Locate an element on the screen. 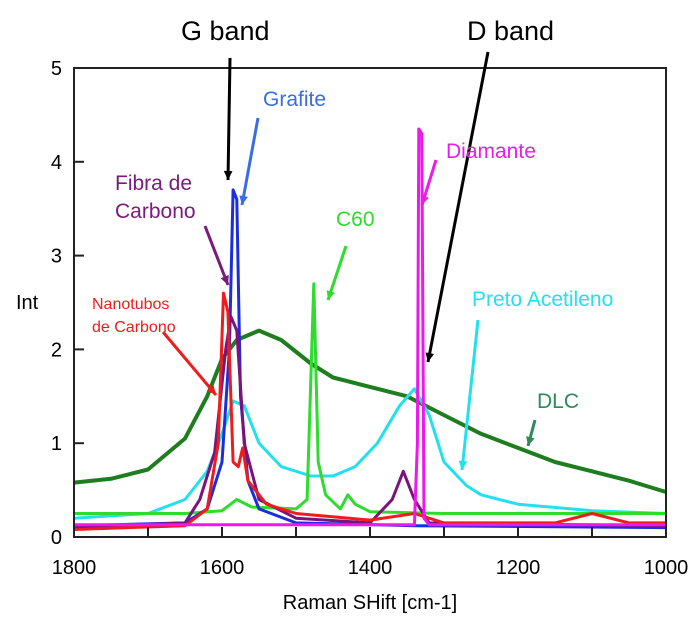 The width and height of the screenshot is (698, 624). y-axis-label: Int is located at coordinates (27, 303).